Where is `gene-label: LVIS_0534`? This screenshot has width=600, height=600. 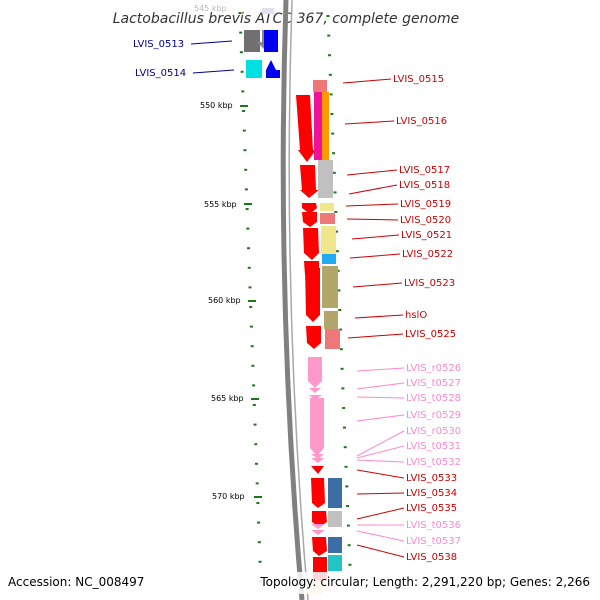 gene-label: LVIS_0534 is located at coordinates (431, 493).